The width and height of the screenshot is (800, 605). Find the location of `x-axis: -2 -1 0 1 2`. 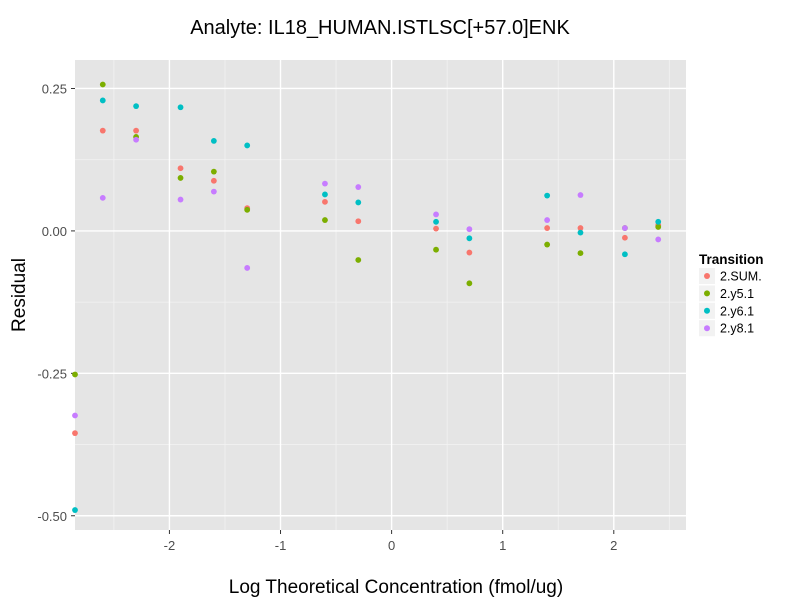

x-axis: -2 -1 0 1 2 is located at coordinates (390, 541).